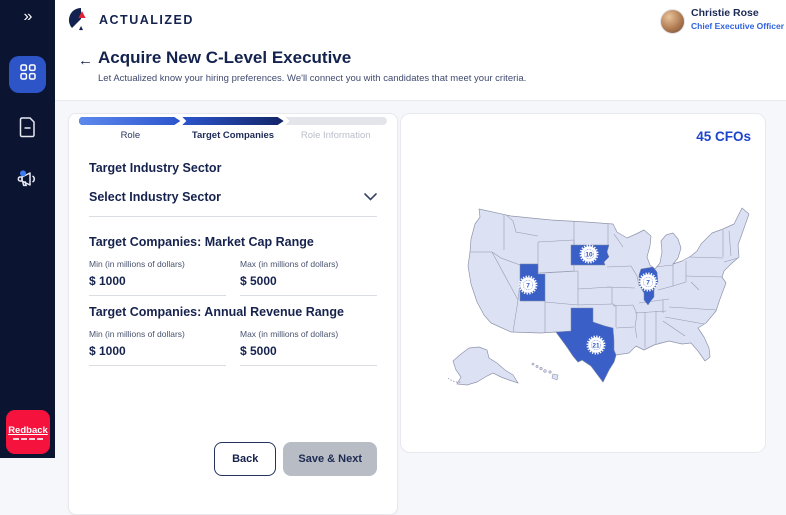 The image size is (786, 515). What do you see at coordinates (137, 264) in the screenshot?
I see `market-cap-min-label: Min (in millions of dollars)` at bounding box center [137, 264].